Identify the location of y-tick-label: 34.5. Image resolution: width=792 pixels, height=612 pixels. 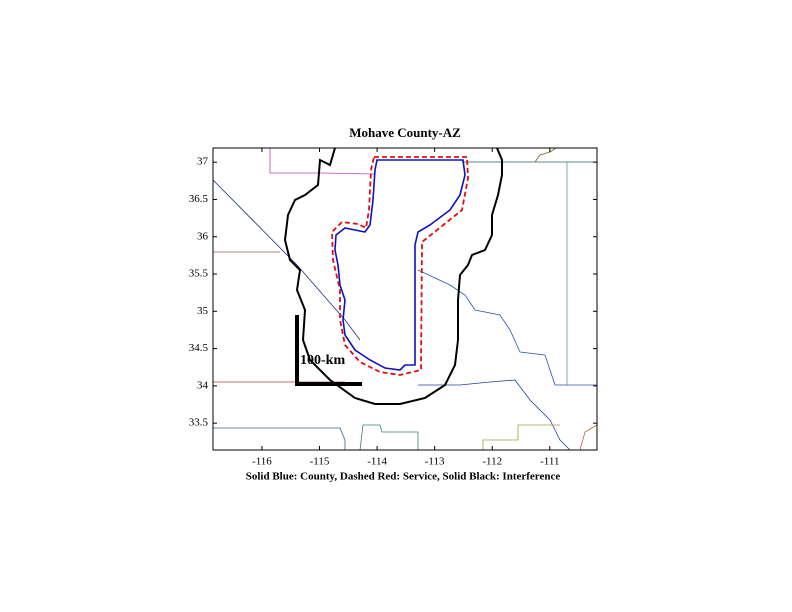
(199, 348).